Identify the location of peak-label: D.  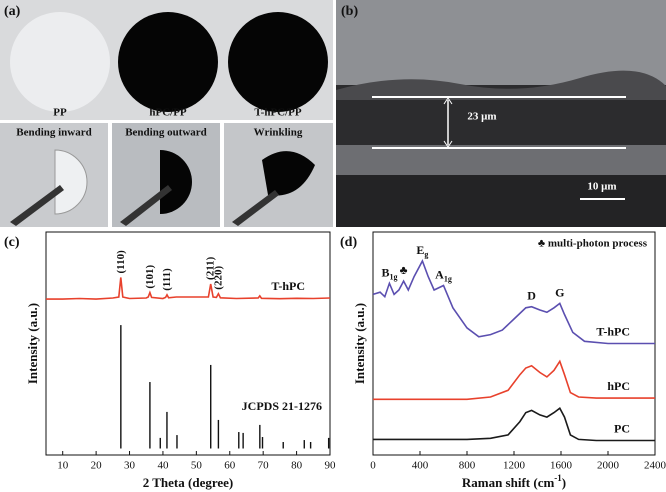
(531, 295).